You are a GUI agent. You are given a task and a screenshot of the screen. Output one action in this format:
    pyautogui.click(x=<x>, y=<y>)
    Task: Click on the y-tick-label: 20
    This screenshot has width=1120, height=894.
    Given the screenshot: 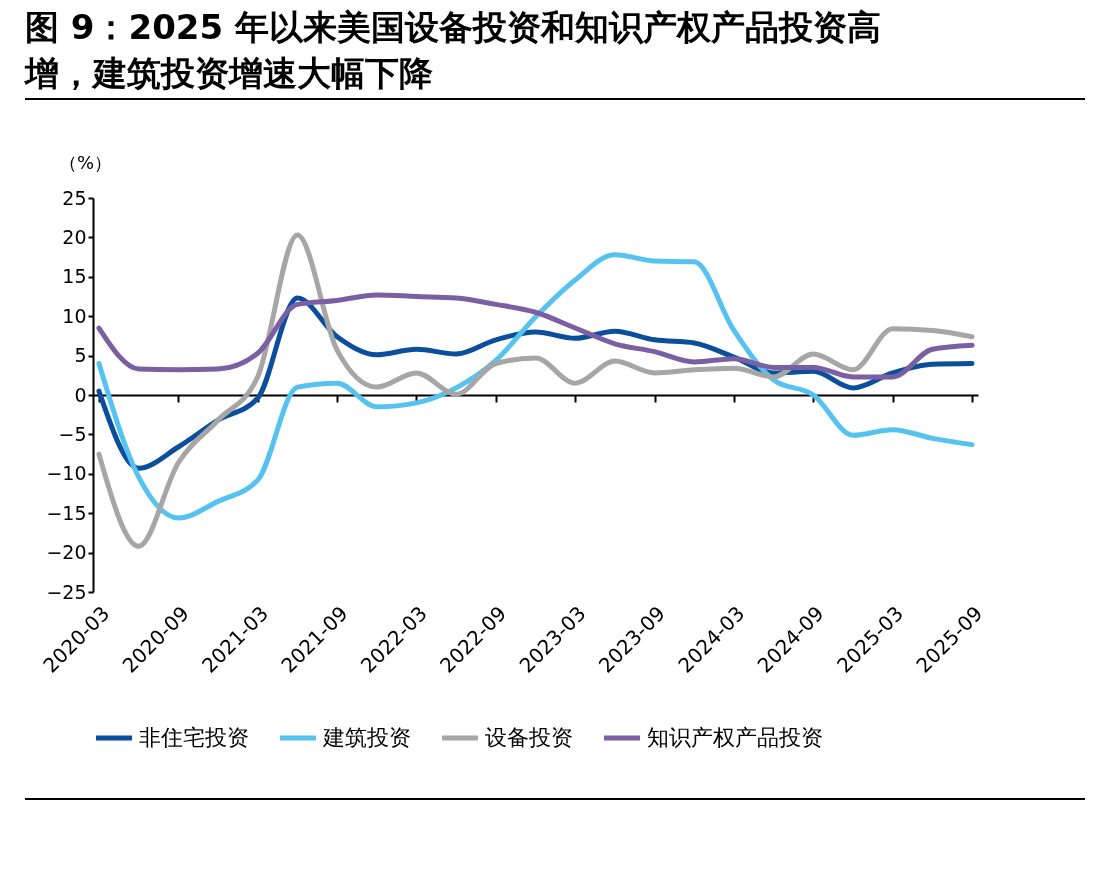 What is the action you would take?
    pyautogui.click(x=74, y=236)
    